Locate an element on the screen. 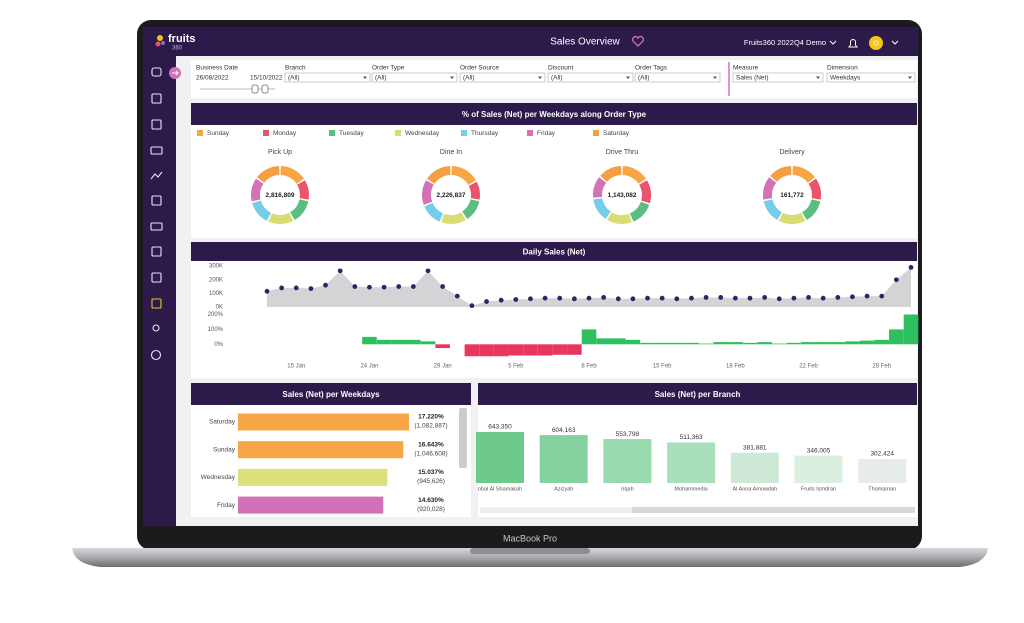 This screenshot has width=1024, height=623. filter-label: Business Date is located at coordinates (217, 68).